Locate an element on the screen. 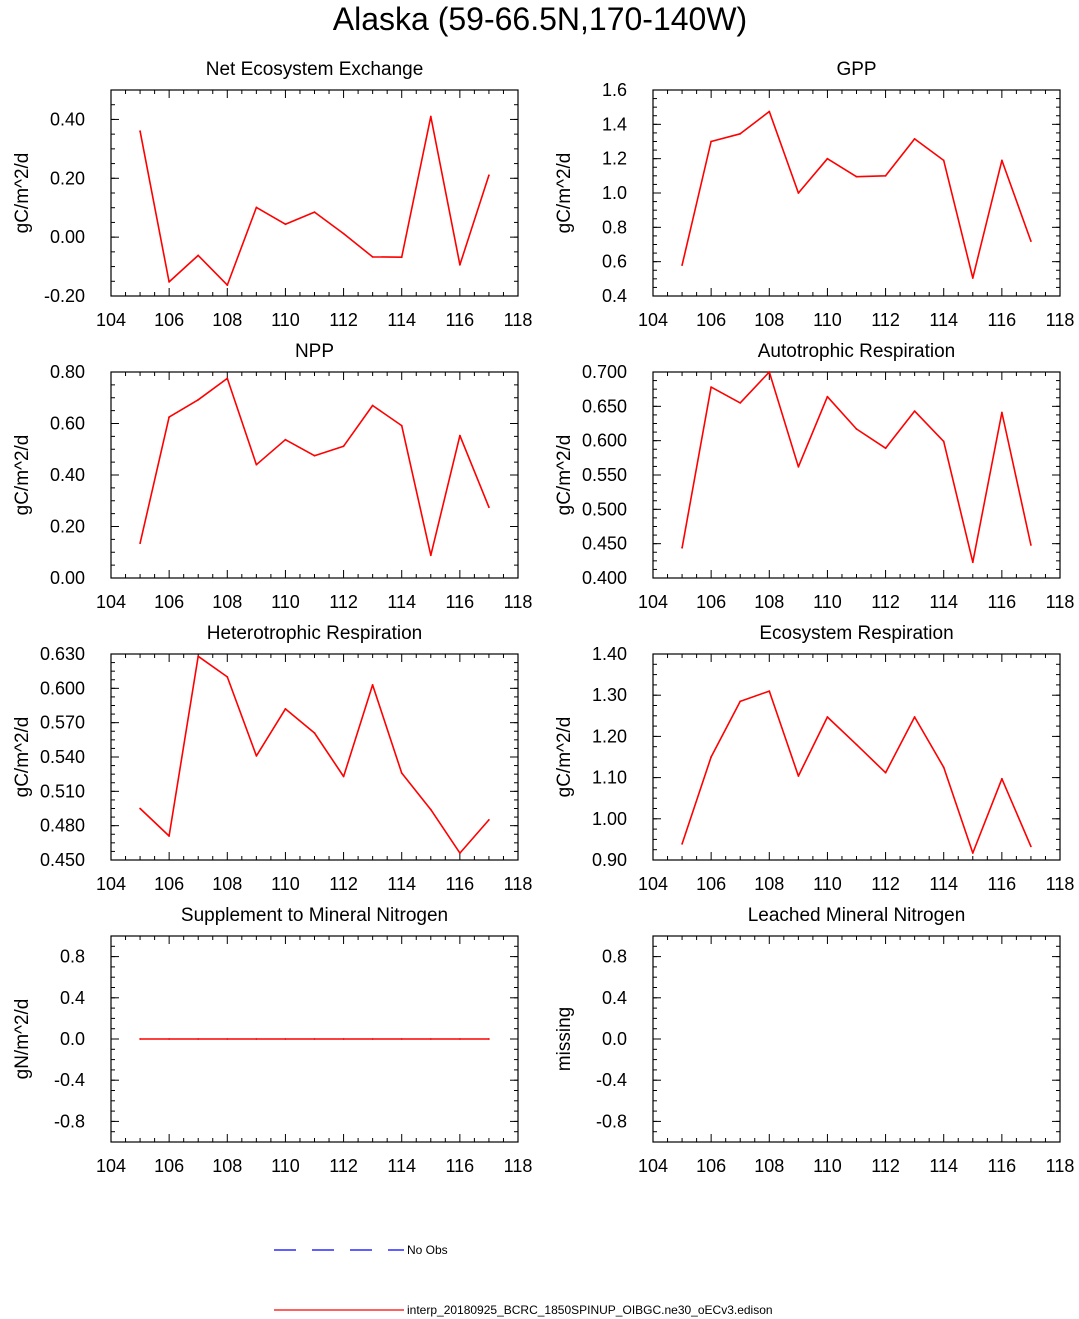 Image resolution: width=1079 pixels, height=1319 pixels. y-tick-label: 0.400 is located at coordinates (604, 578).